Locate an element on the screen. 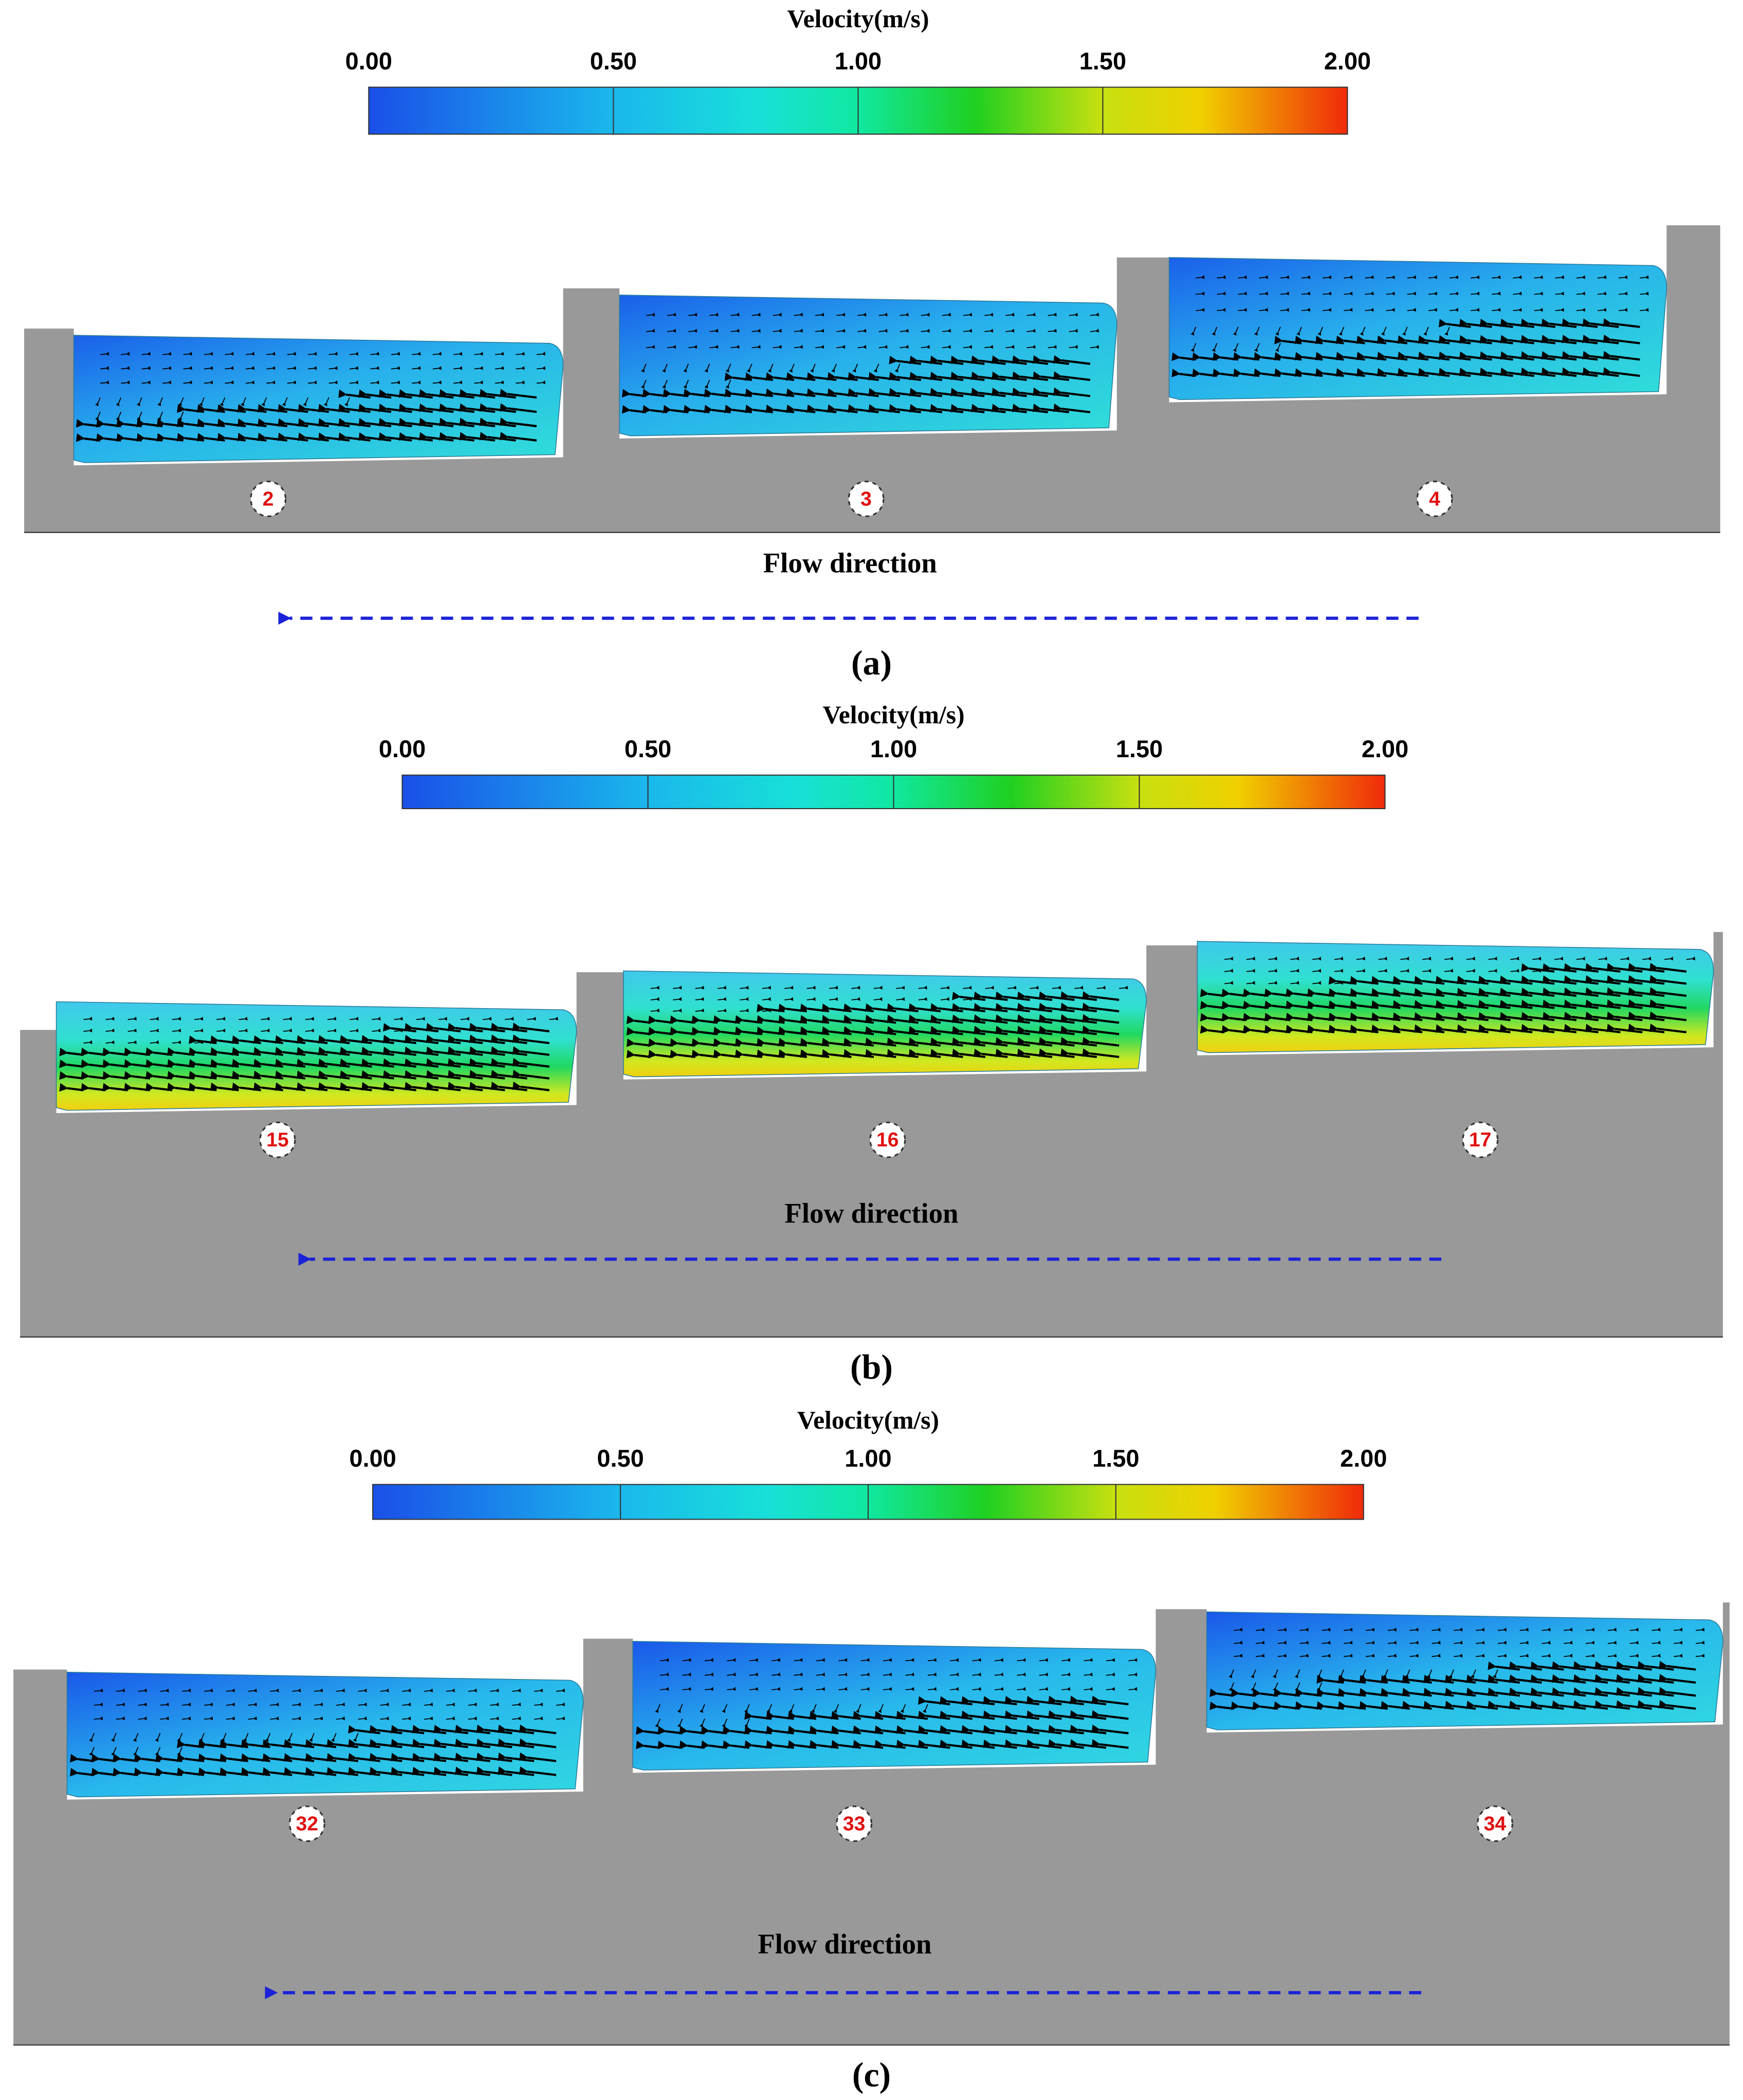 This screenshot has width=1743, height=2100. pool-label: 33 is located at coordinates (854, 1824).